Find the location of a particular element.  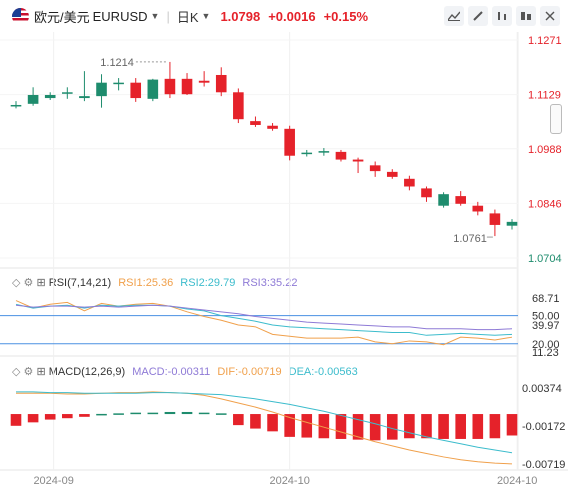

macd-line-dea is located at coordinates (264, 422).